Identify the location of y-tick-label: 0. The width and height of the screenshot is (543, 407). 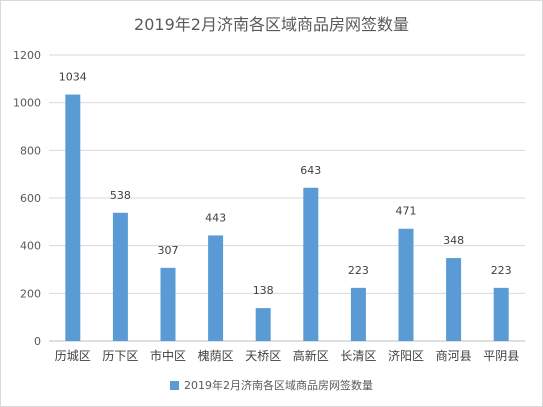
(37, 341).